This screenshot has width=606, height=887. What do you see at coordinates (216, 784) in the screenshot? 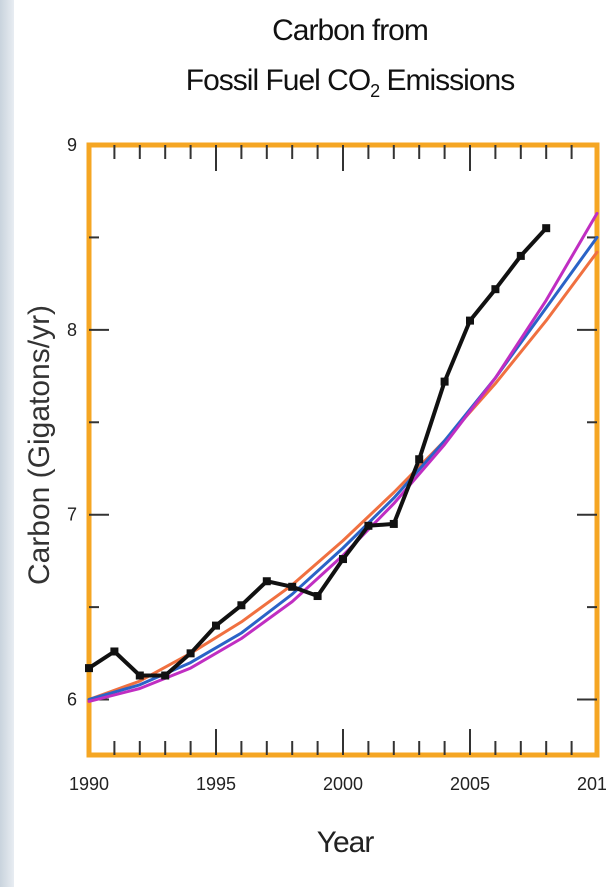
I see `x-tick-label: 1995` at bounding box center [216, 784].